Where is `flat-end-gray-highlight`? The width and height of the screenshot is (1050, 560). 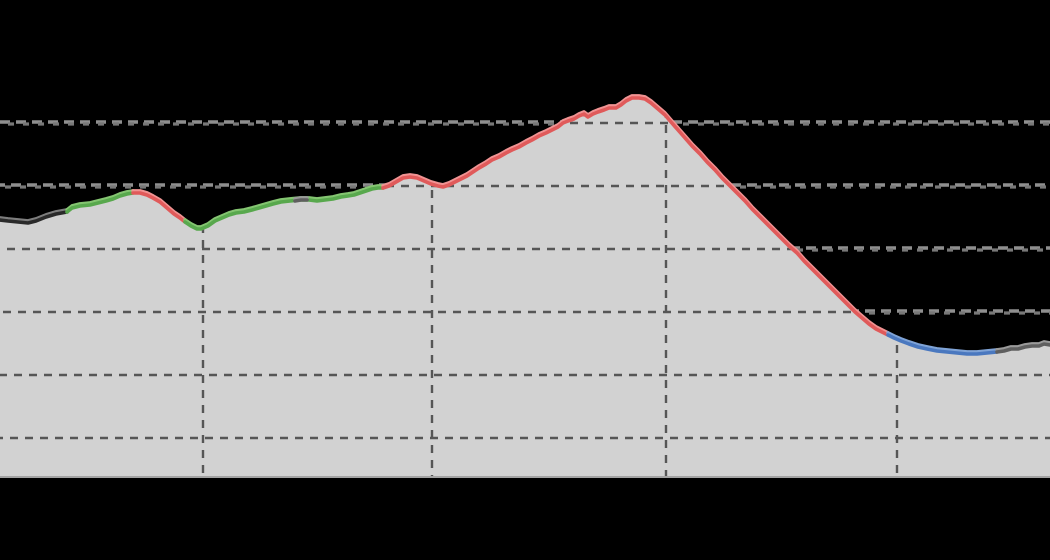 flat-end-gray-highlight is located at coordinates (1022, 346).